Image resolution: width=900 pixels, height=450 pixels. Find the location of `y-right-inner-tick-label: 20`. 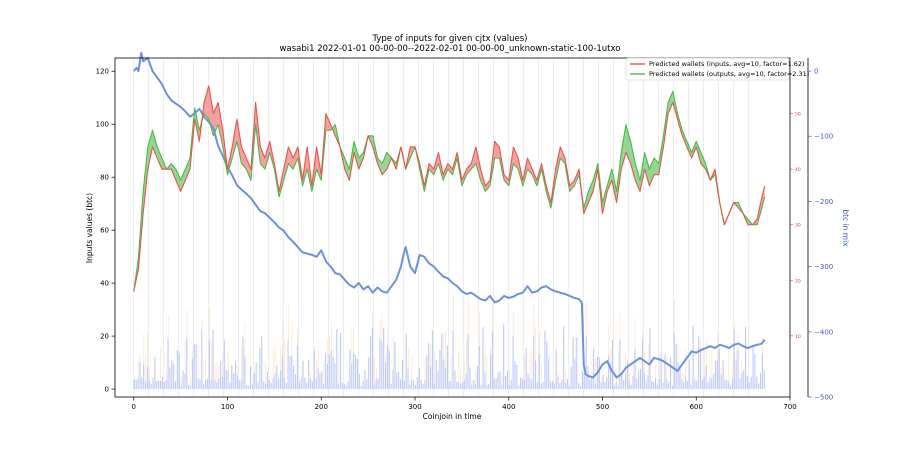

y-right-inner-tick-label: 20 is located at coordinates (798, 281).